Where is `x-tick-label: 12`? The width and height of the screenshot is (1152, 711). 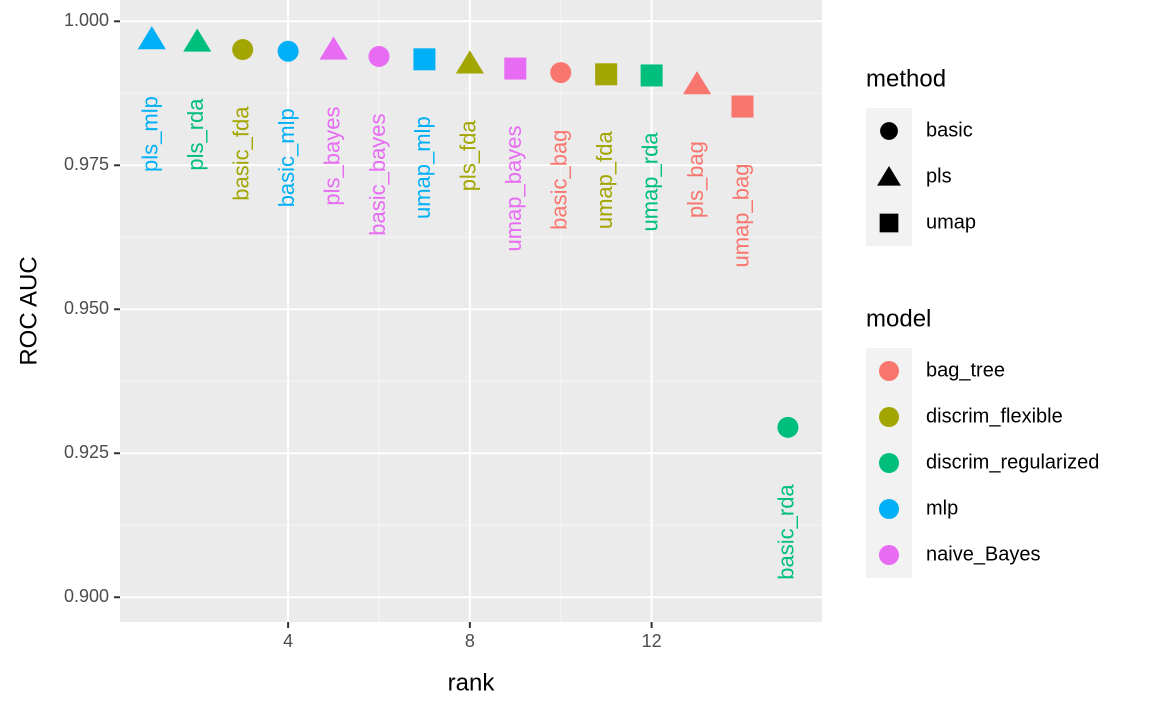
x-tick-label: 12 is located at coordinates (652, 641).